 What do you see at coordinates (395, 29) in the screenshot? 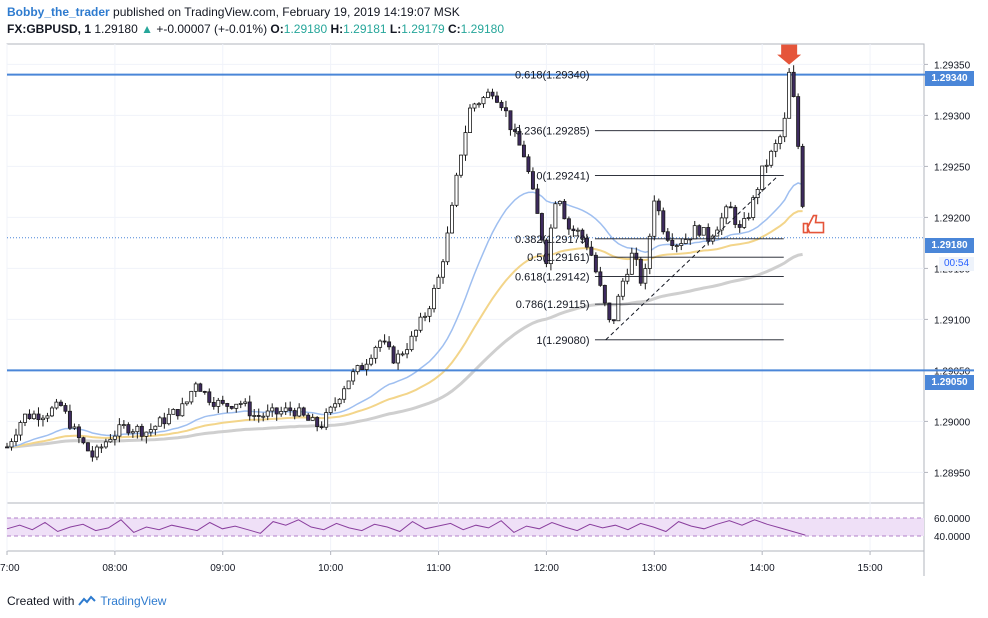
I see `low-label: L:` at bounding box center [395, 29].